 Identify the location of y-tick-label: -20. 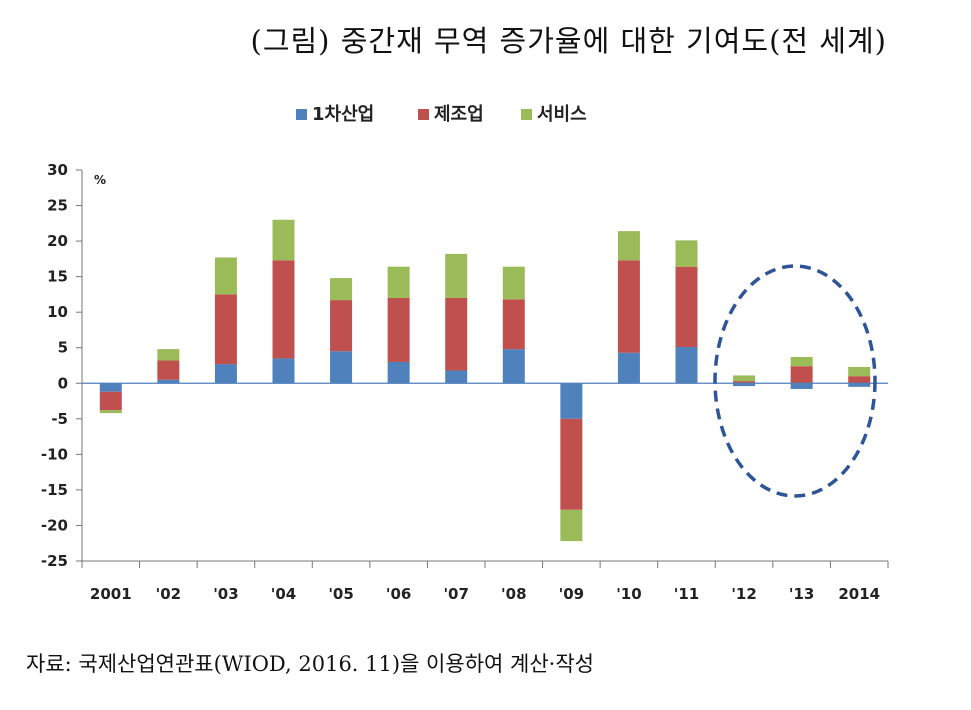
(54, 525).